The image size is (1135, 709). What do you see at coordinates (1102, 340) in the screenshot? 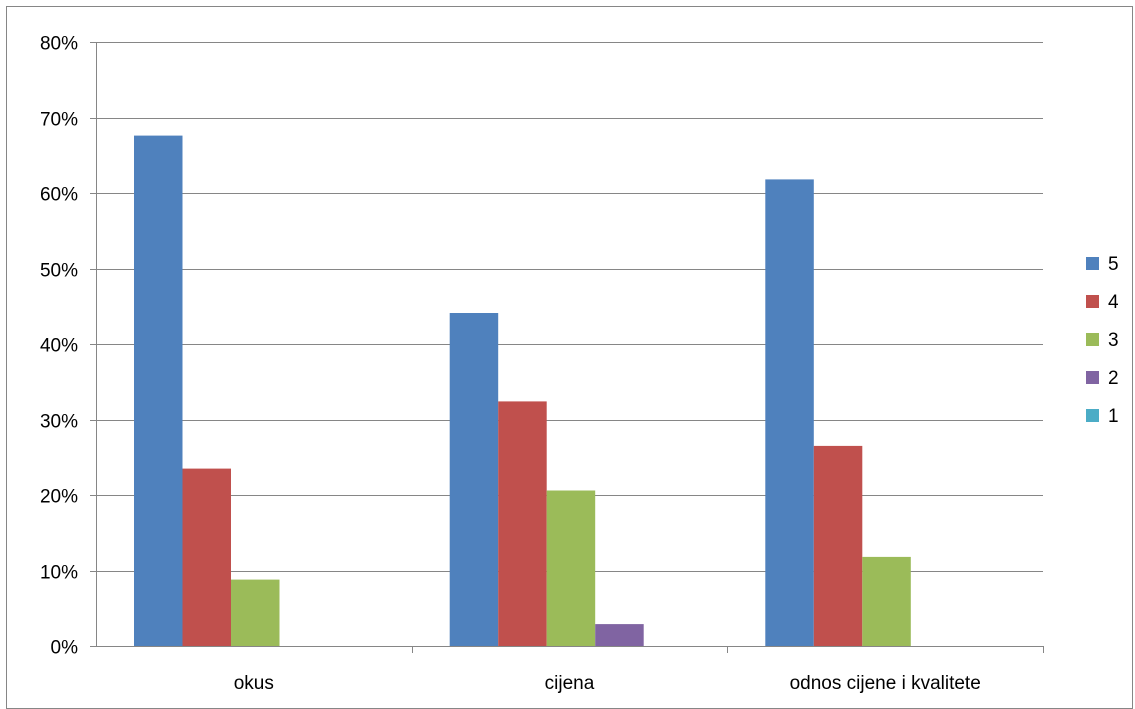
I see `legend: 5 4 3 2 1` at bounding box center [1102, 340].